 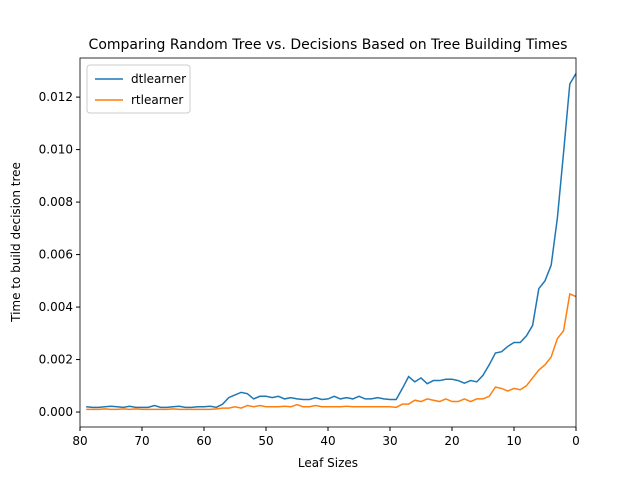 I want to click on y-tick-label: 0.008, so click(x=56, y=202).